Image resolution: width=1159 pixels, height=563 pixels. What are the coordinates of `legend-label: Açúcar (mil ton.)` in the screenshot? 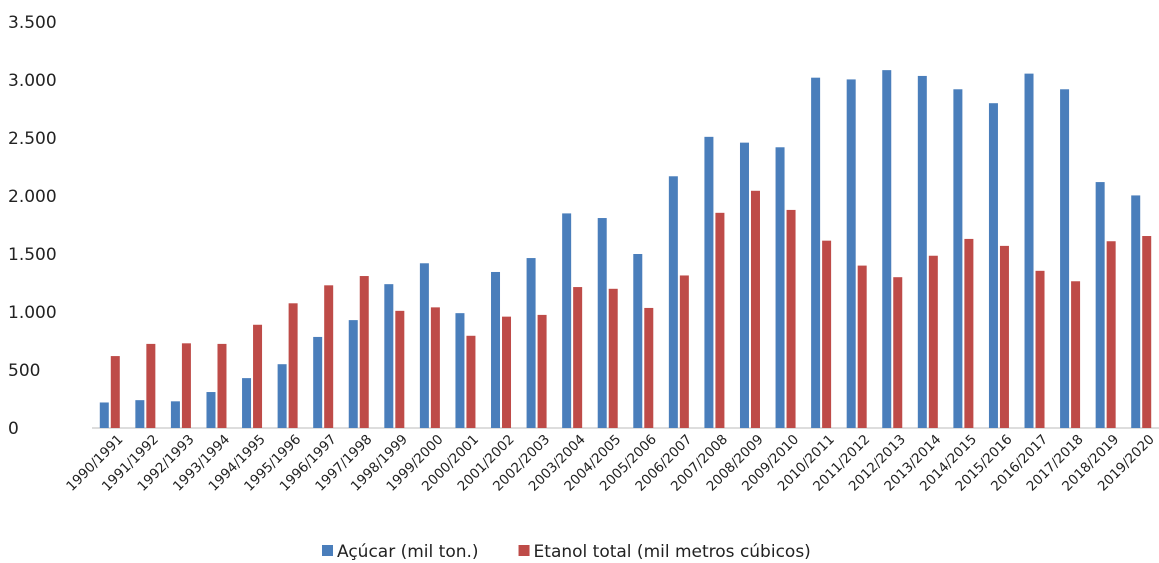 It's located at (408, 552).